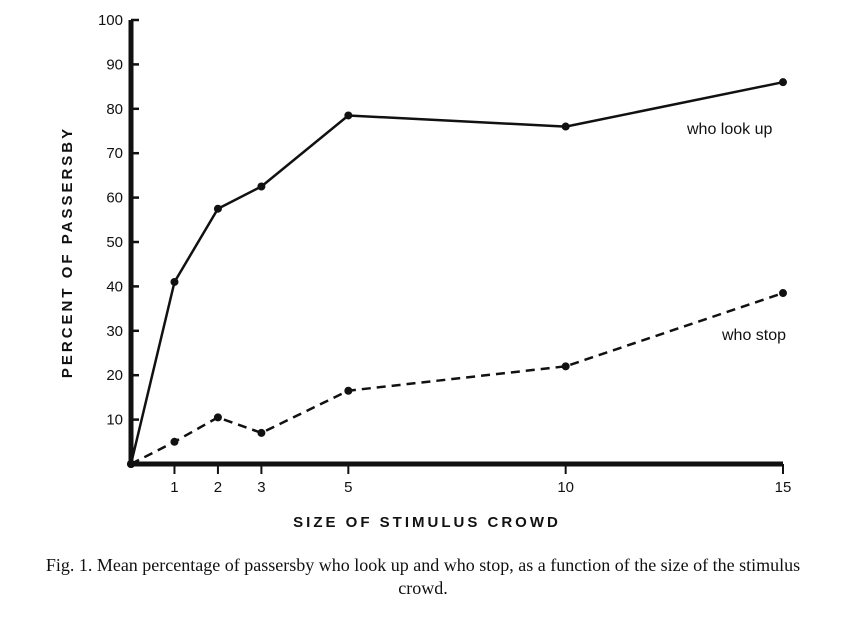 The width and height of the screenshot is (846, 640). What do you see at coordinates (480, 480) in the screenshot?
I see `x-axis-ticks: 1 2 3 5 10 15` at bounding box center [480, 480].